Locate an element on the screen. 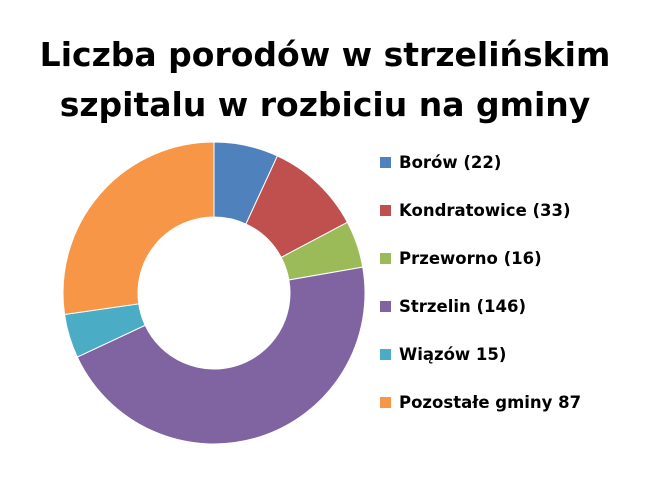  legend-item-strzelin: Strzelin (146) is located at coordinates (453, 306).